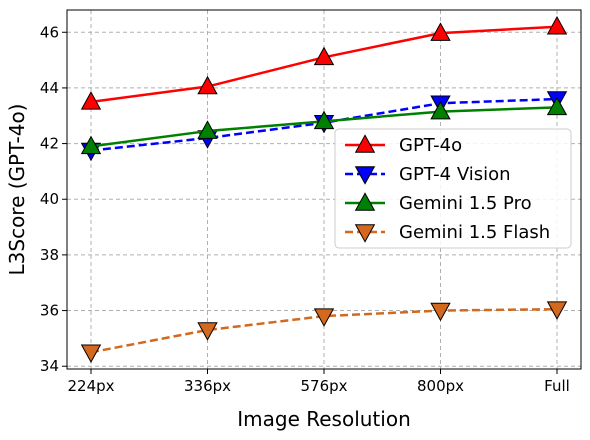 This screenshot has width=590, height=440. Describe the element at coordinates (49, 199) in the screenshot. I see `y-tick-label: 40` at that location.